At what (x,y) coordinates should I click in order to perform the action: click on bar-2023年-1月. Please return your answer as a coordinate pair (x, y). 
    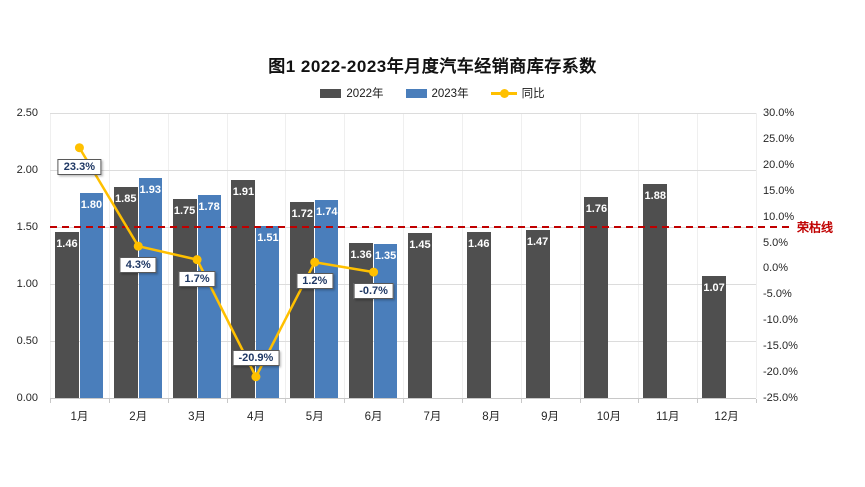
    Looking at the image, I should click on (91, 295).